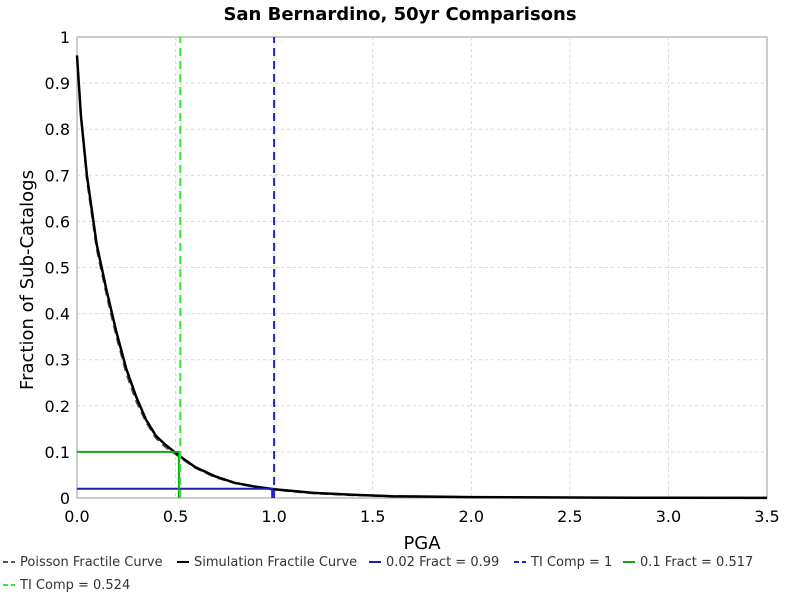 The width and height of the screenshot is (800, 600). What do you see at coordinates (57, 314) in the screenshot?
I see `y-tick-label: 0.4` at bounding box center [57, 314].